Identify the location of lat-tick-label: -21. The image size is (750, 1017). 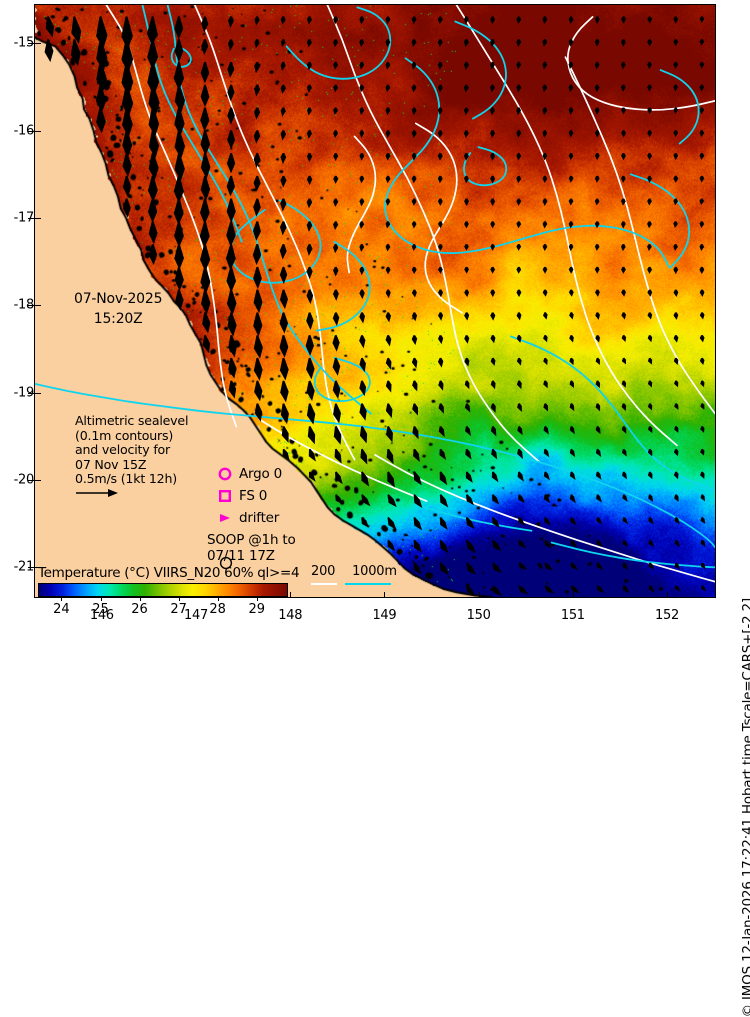
(24, 567).